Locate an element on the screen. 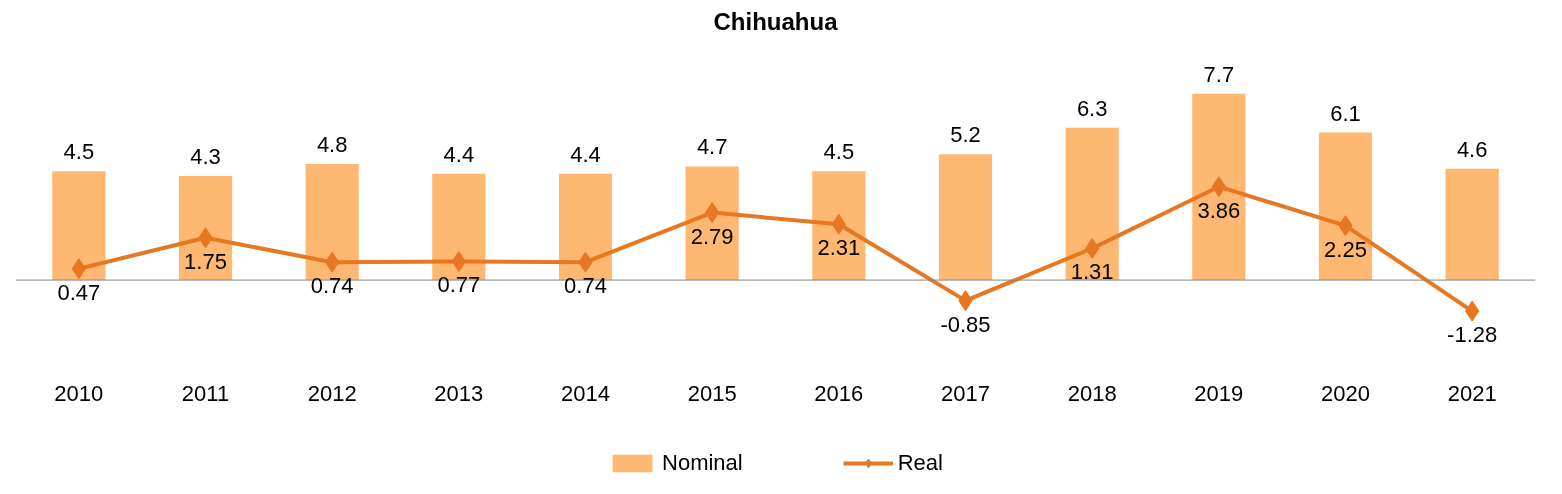 The height and width of the screenshot is (494, 1562). x-tick-label: 2016 is located at coordinates (839, 394).